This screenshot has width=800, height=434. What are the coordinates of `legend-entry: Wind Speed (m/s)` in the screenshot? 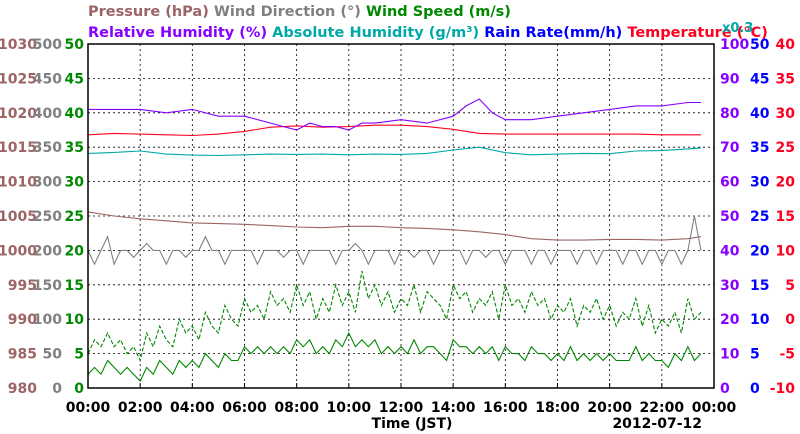 It's located at (436, 12).